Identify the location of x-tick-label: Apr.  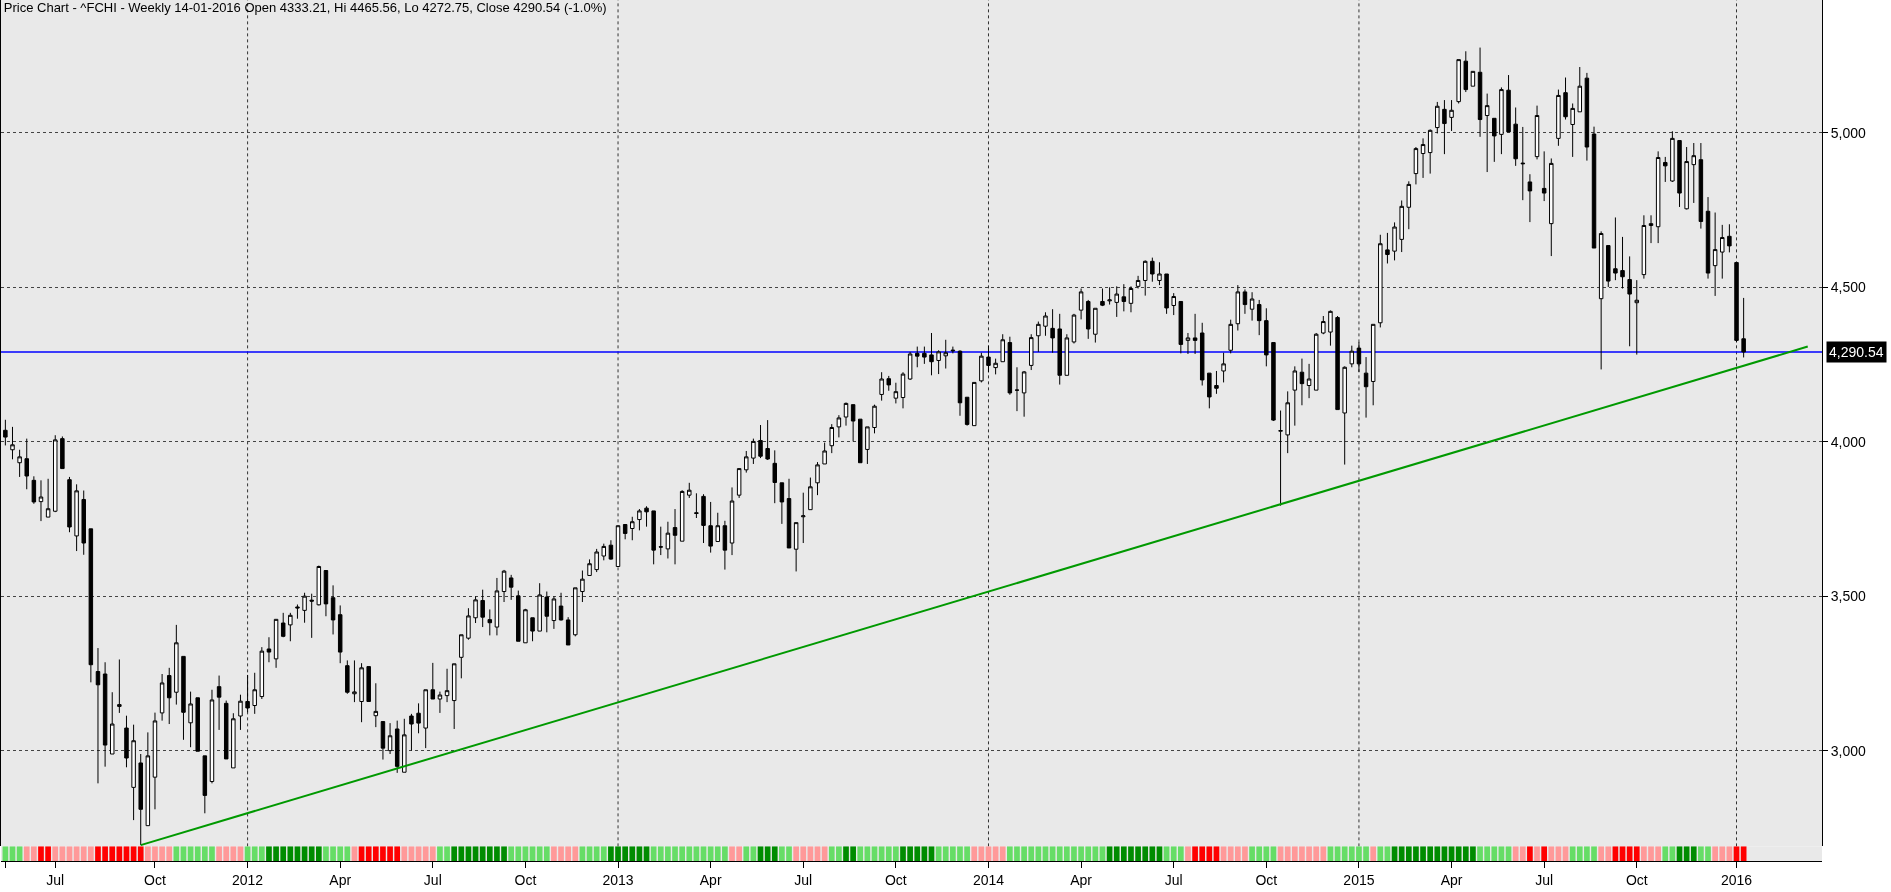
(1451, 879).